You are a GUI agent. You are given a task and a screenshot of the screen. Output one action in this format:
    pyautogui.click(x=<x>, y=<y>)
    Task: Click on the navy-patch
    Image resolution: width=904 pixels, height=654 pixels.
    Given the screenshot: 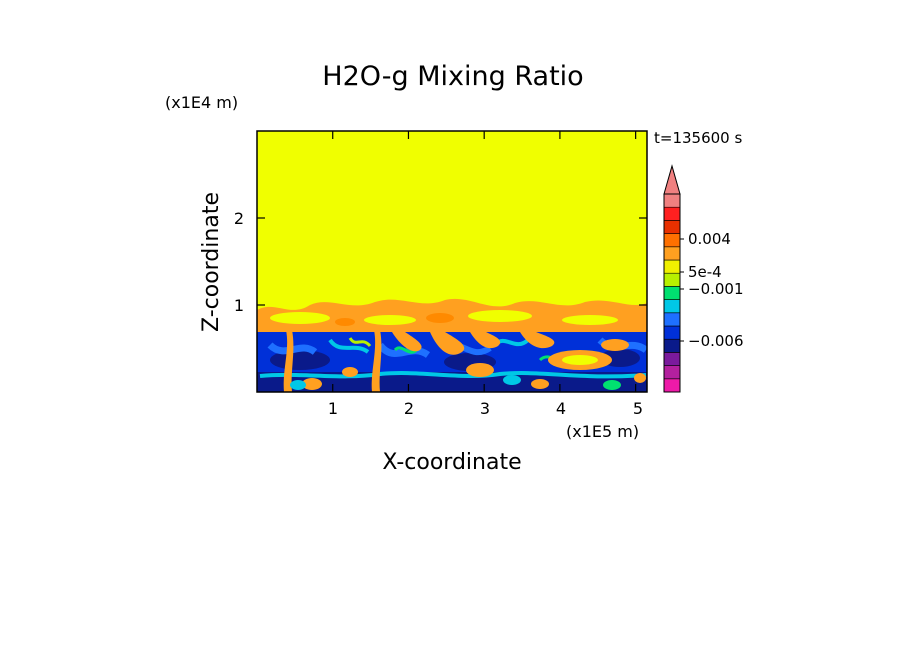 What is the action you would take?
    pyautogui.click(x=300, y=360)
    